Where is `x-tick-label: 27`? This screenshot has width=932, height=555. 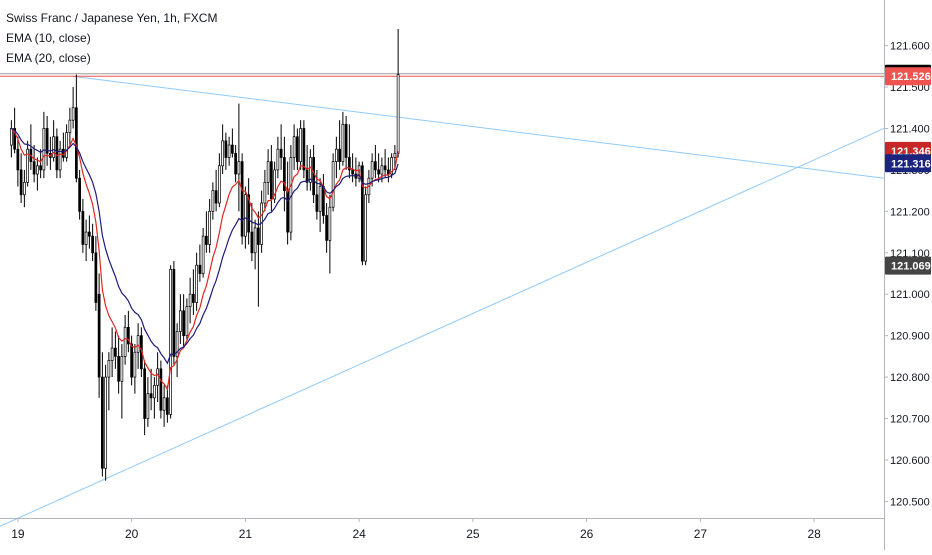 x-tick-label: 27 is located at coordinates (701, 534).